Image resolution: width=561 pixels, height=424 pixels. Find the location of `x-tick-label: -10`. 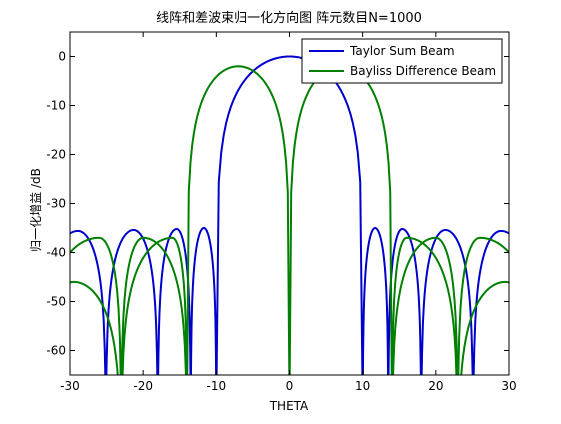

x-tick-label: -10 is located at coordinates (217, 386).